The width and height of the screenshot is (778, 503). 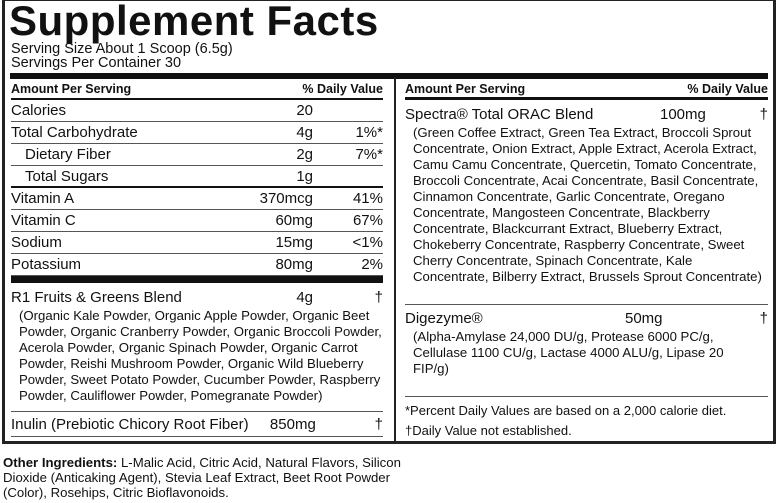 I want to click on nutrient-amount: 370mcg, so click(x=286, y=198).